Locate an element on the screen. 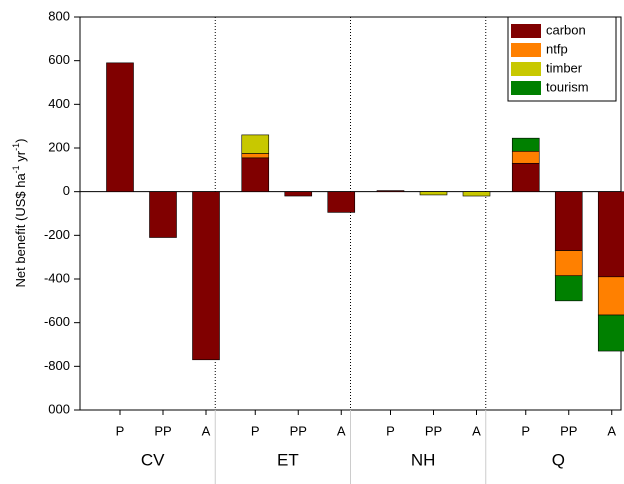 The width and height of the screenshot is (624, 484). group-label: Q is located at coordinates (558, 459).